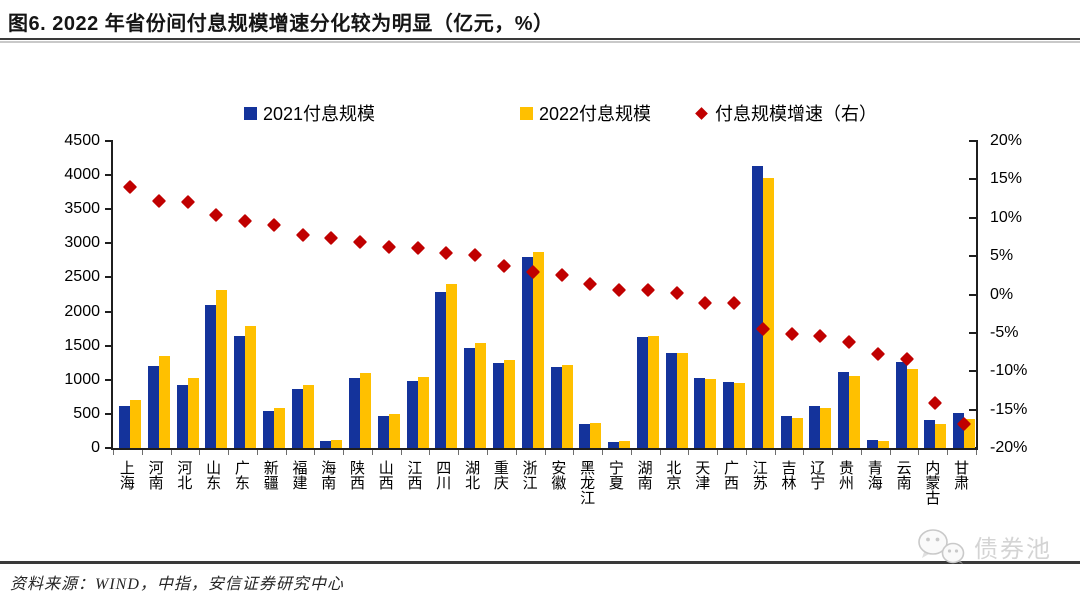 This screenshot has height=599, width=1080. What do you see at coordinates (540, 39) in the screenshot?
I see `title-divider-rule` at bounding box center [540, 39].